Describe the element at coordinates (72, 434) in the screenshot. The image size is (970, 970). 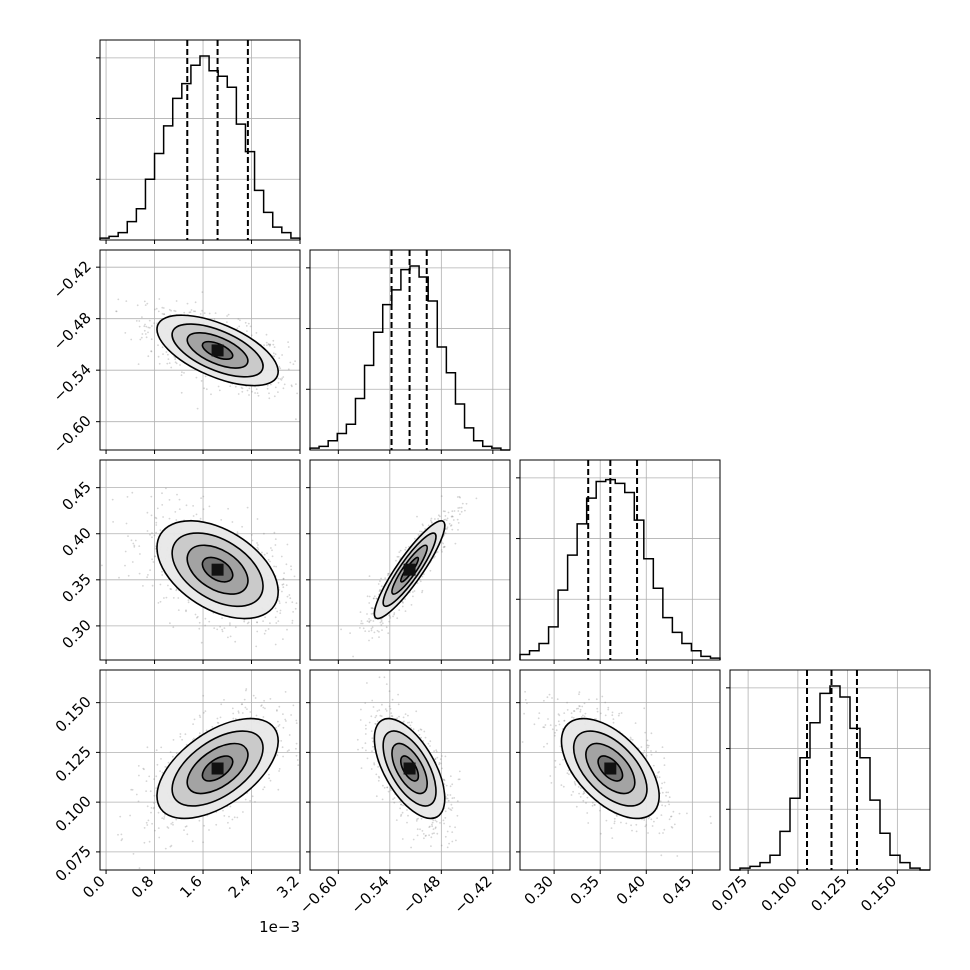
I see `y-tick-label: −0.60` at that location.